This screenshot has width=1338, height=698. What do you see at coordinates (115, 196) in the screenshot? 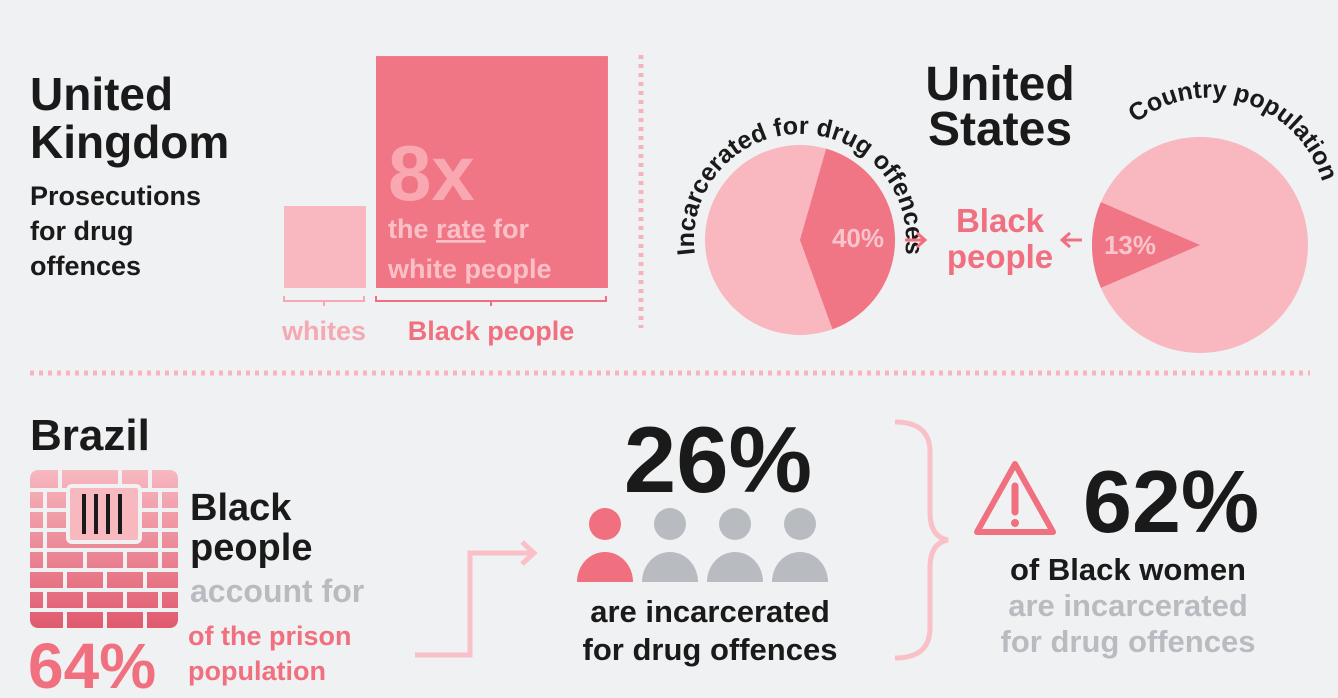
I see `uk-subtitle: Prosecutions` at bounding box center [115, 196].